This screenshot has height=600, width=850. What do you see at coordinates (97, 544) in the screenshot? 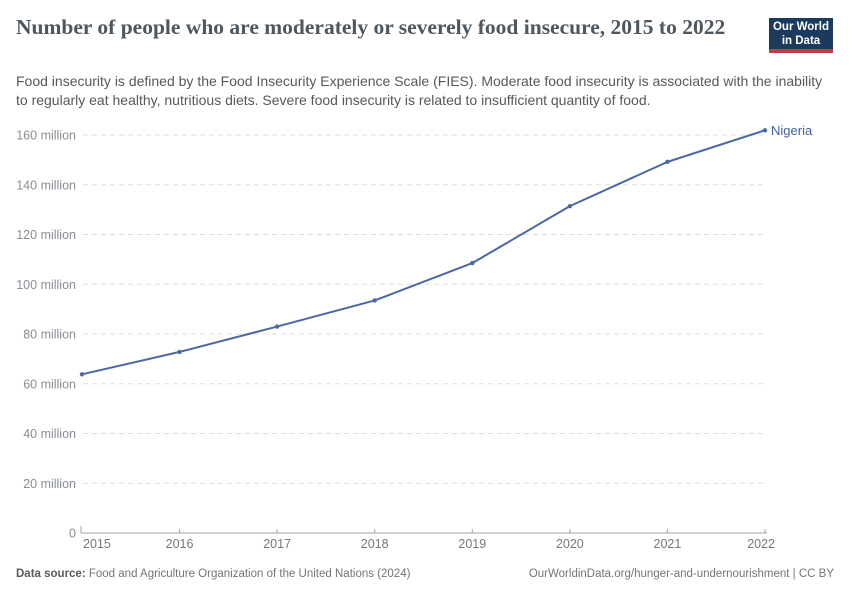
I see `x-axis-year-label: 2015` at bounding box center [97, 544].